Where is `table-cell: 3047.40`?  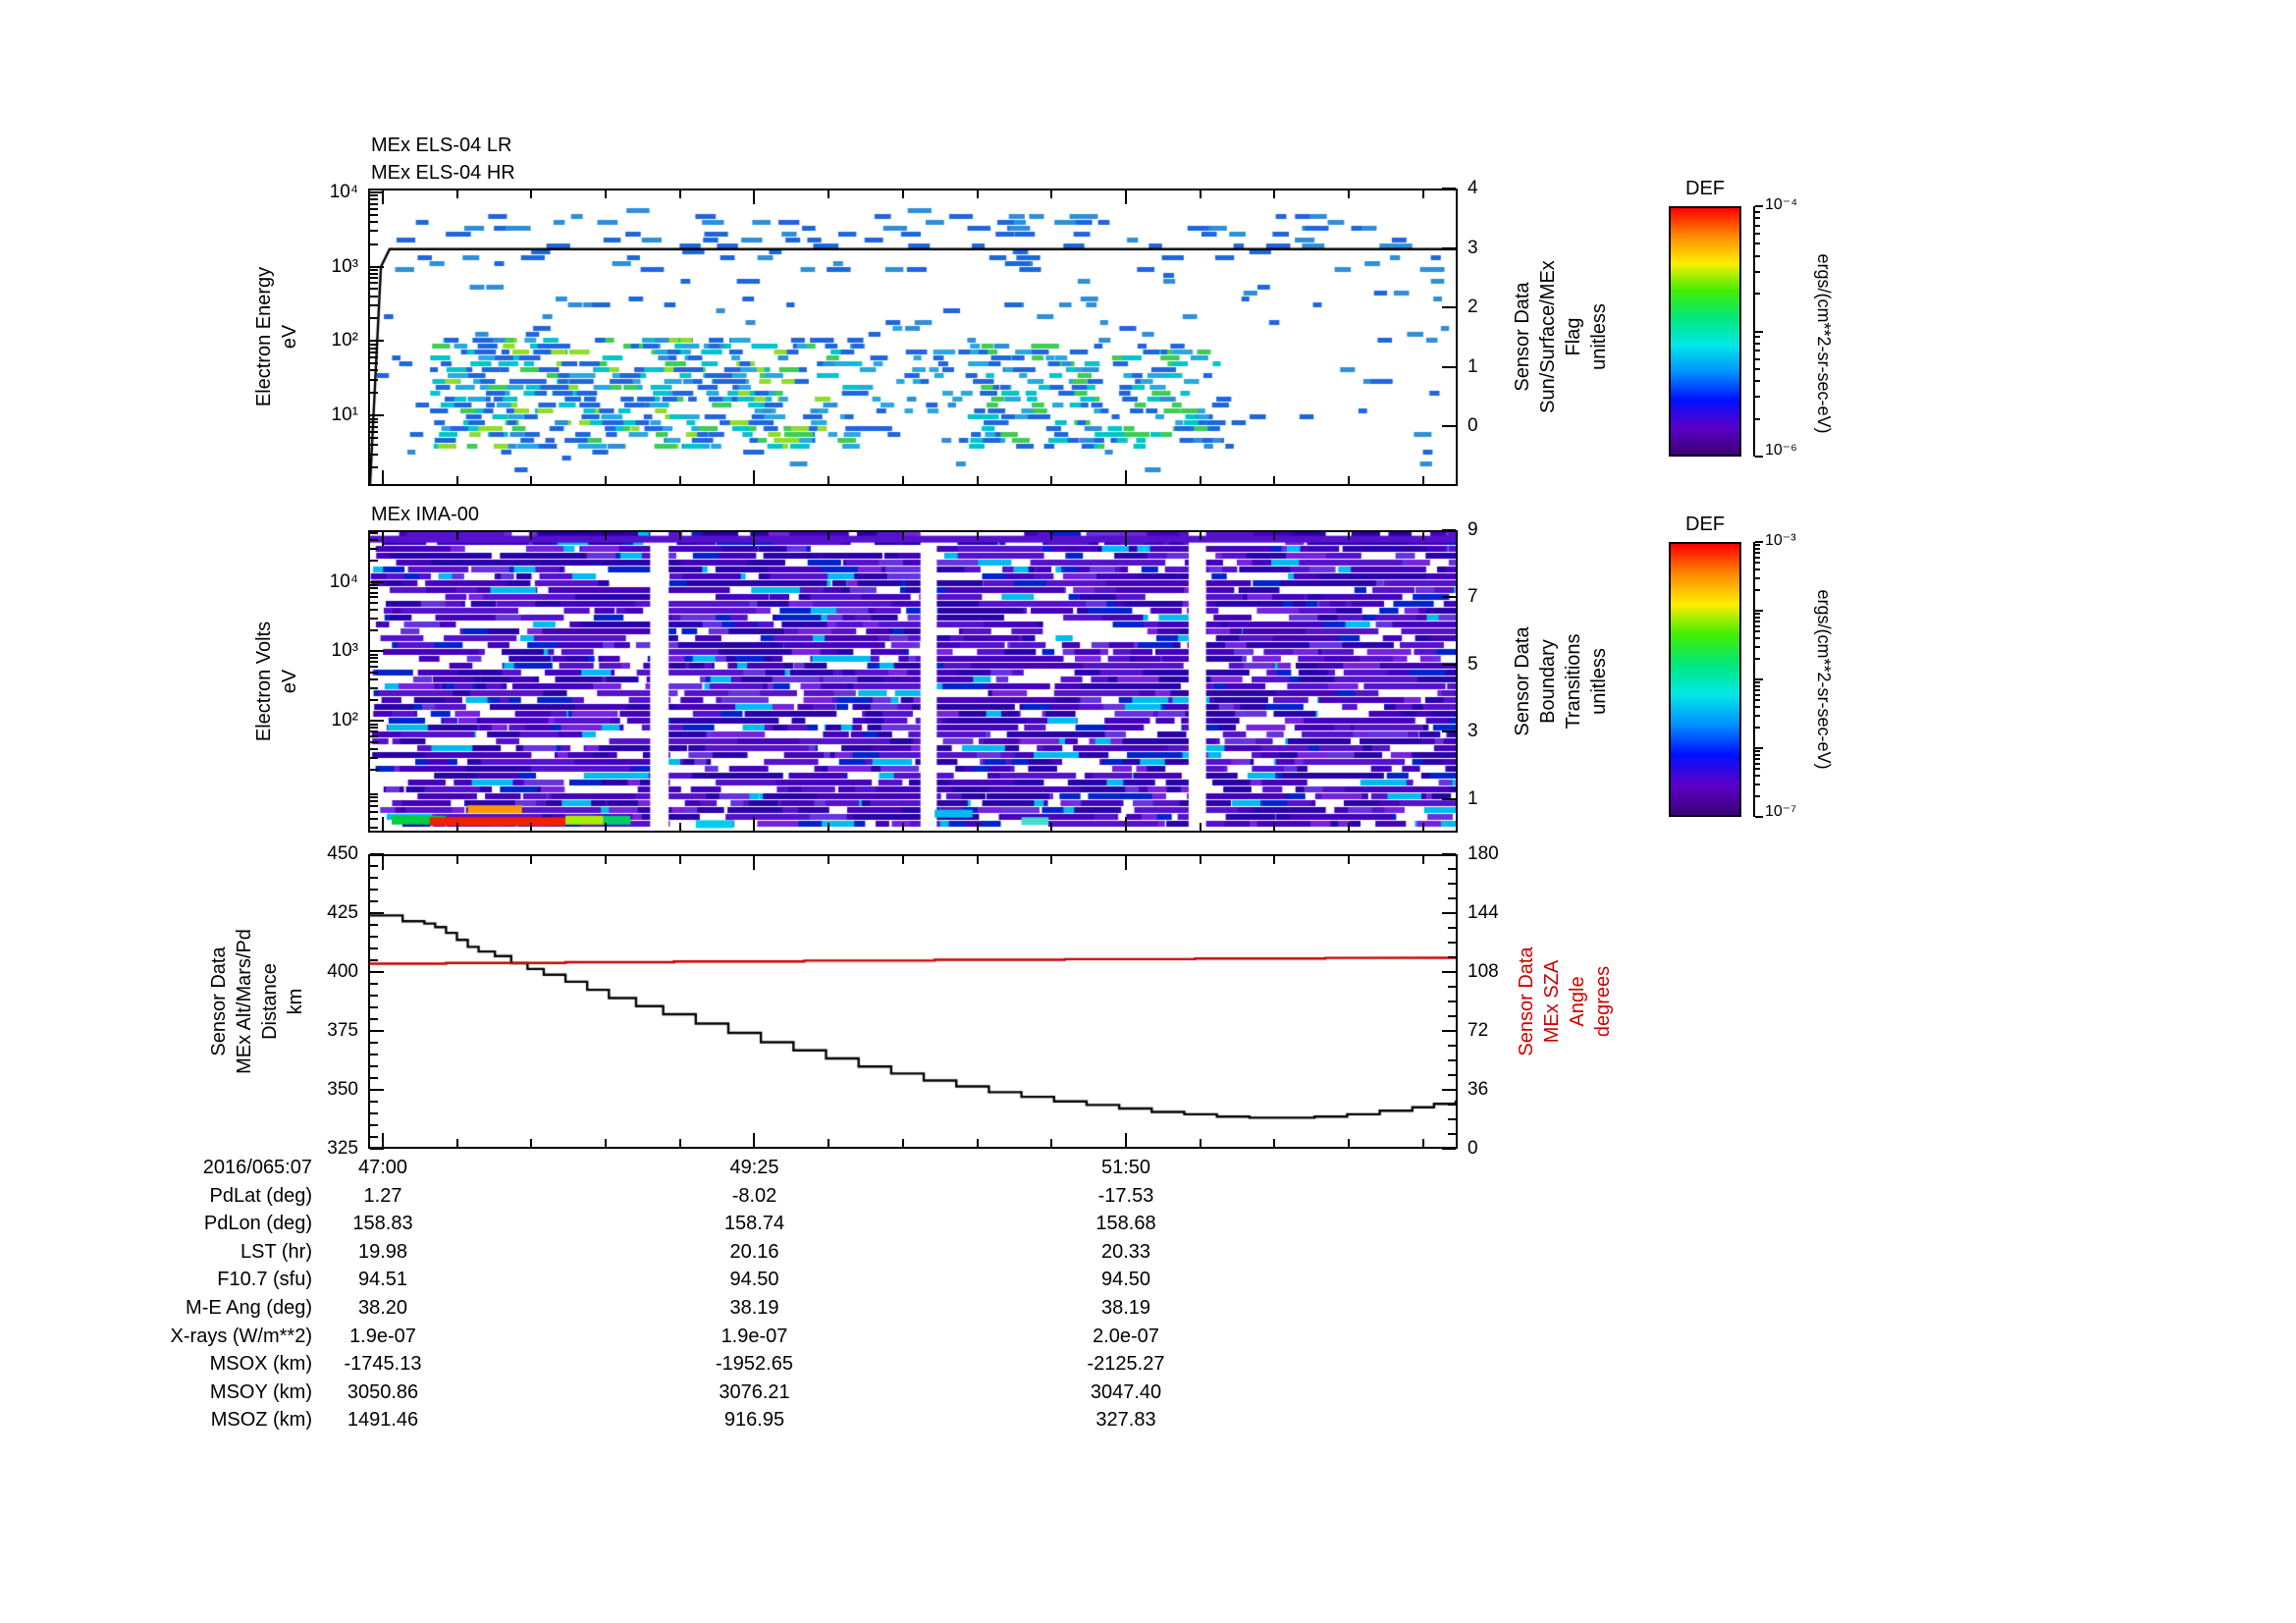 table-cell: 3047.40 is located at coordinates (1126, 1392).